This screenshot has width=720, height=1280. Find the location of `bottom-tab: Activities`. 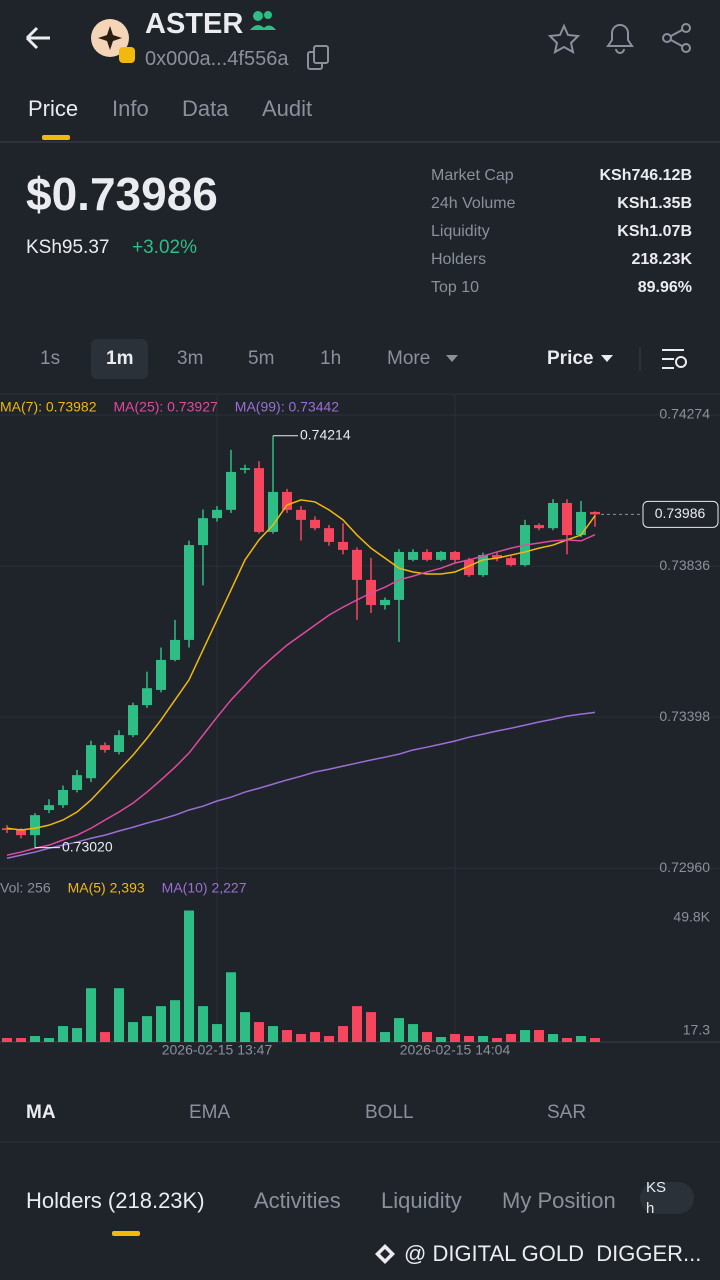

bottom-tab: Activities is located at coordinates (297, 1200).